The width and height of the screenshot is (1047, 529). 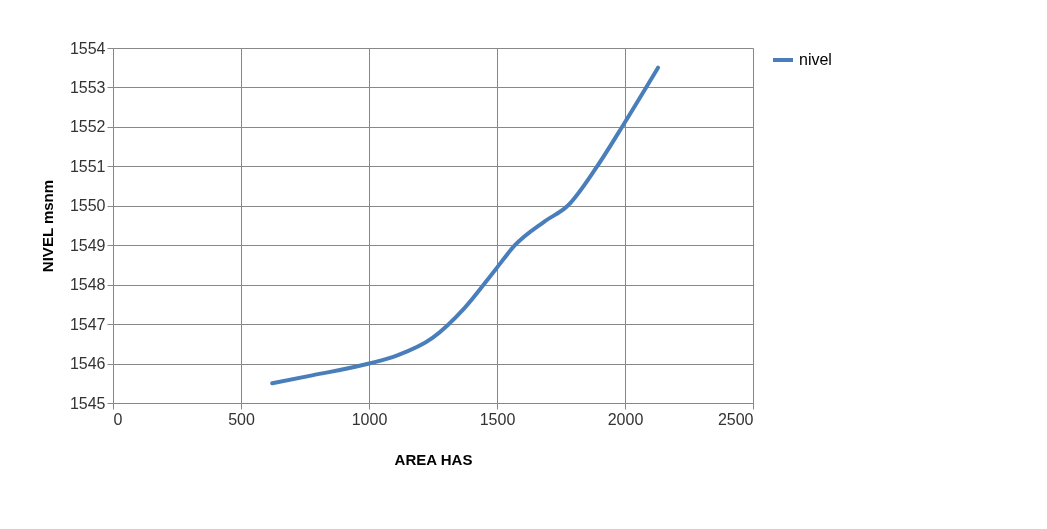 What do you see at coordinates (87, 403) in the screenshot?
I see `y-tick-label: 1545` at bounding box center [87, 403].